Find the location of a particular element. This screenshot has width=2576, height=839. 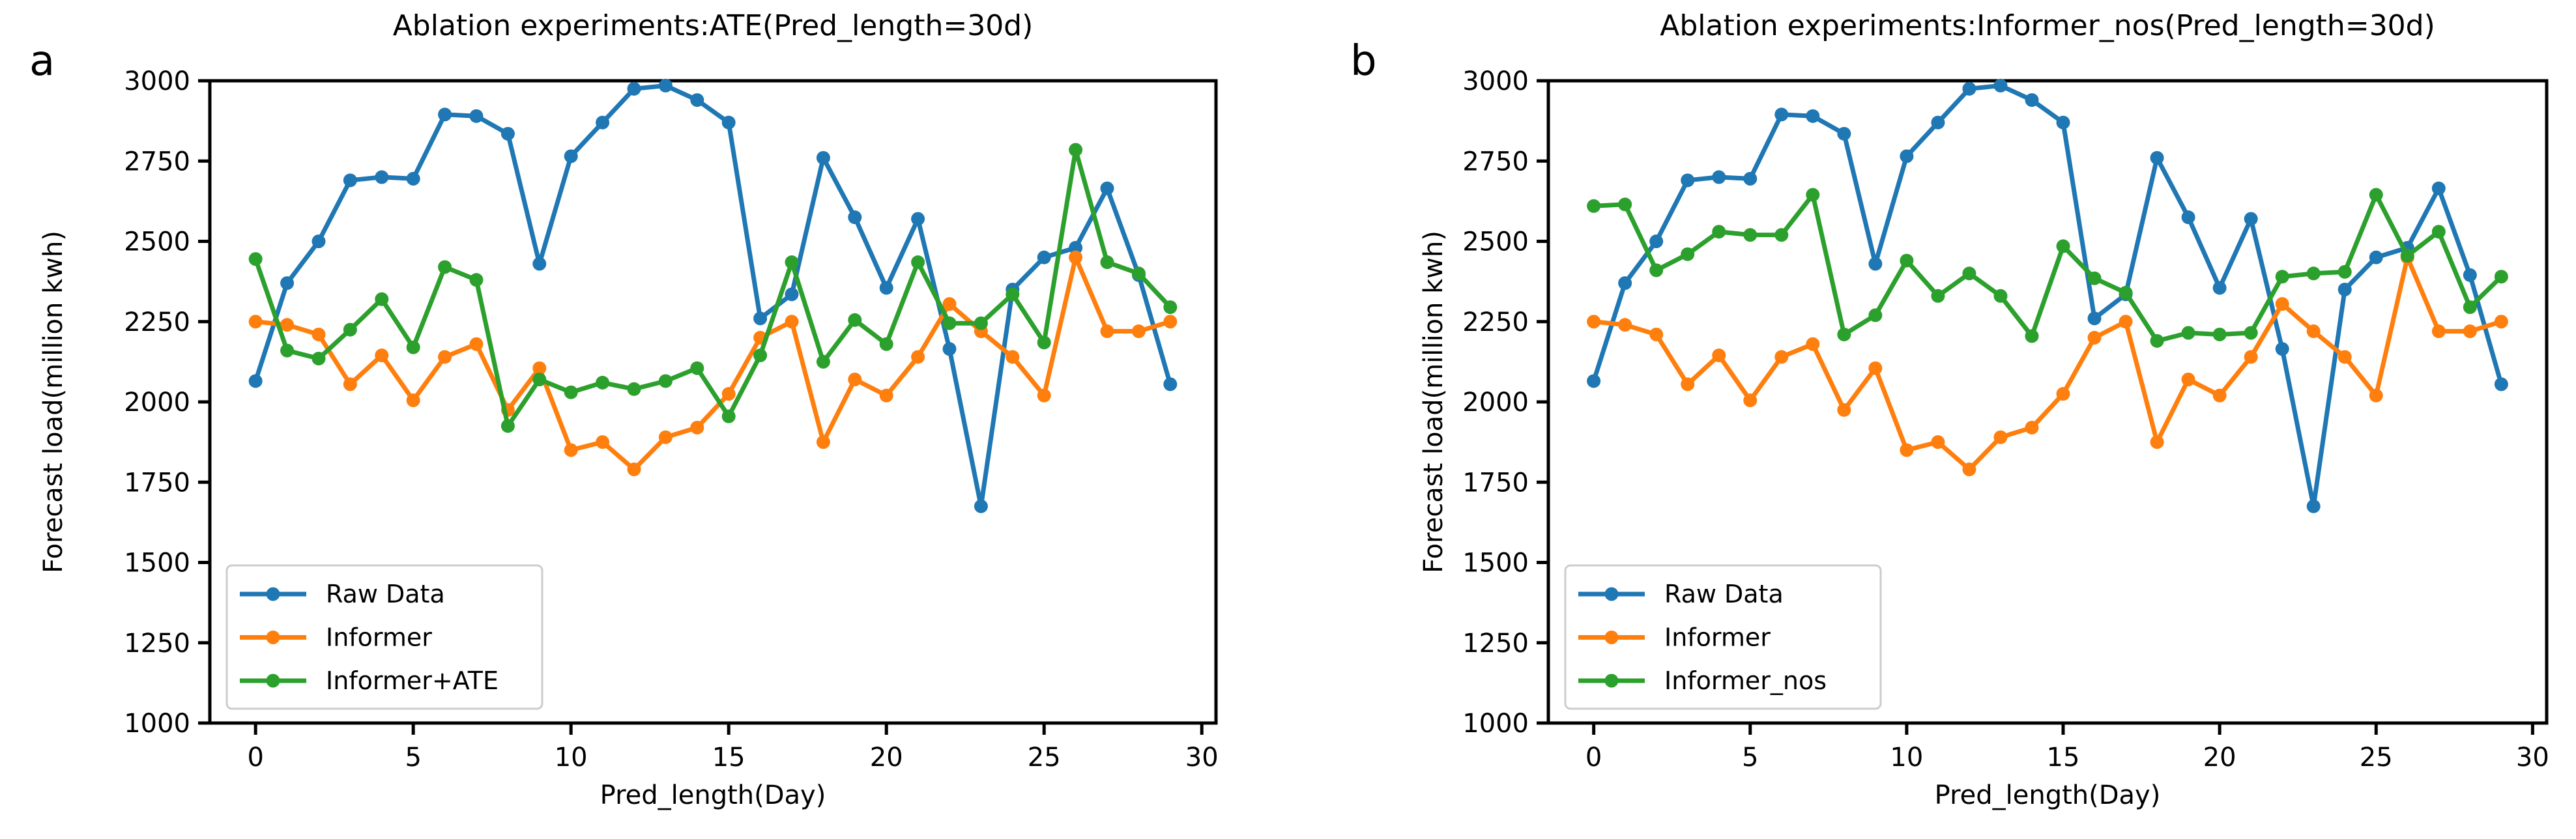

x-tick-label: 5 is located at coordinates (413, 758).